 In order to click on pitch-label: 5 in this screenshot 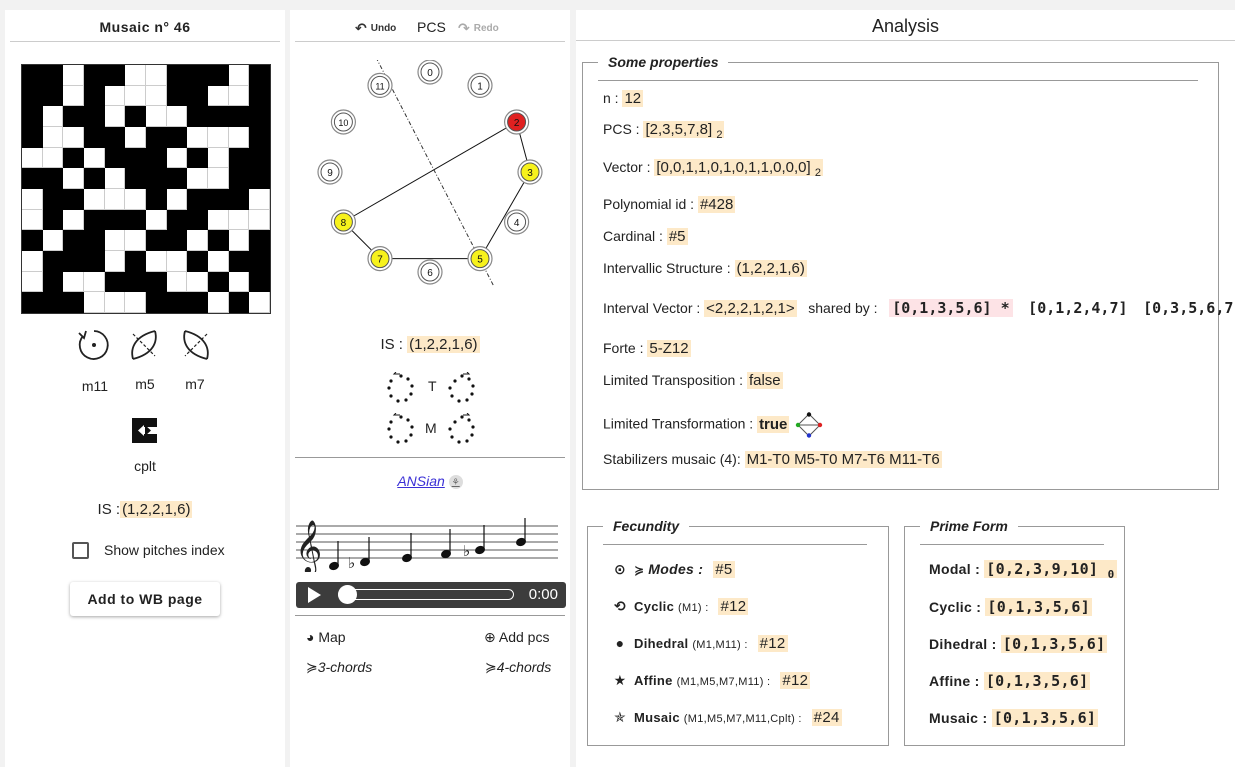, I will do `click(480, 260)`.